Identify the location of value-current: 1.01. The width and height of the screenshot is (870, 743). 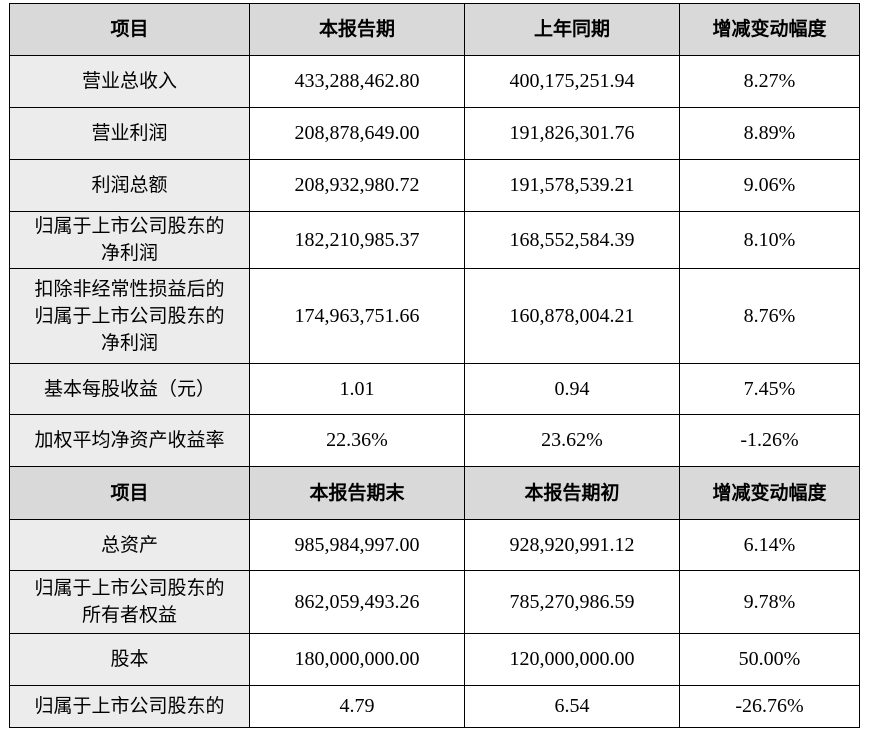
(357, 389).